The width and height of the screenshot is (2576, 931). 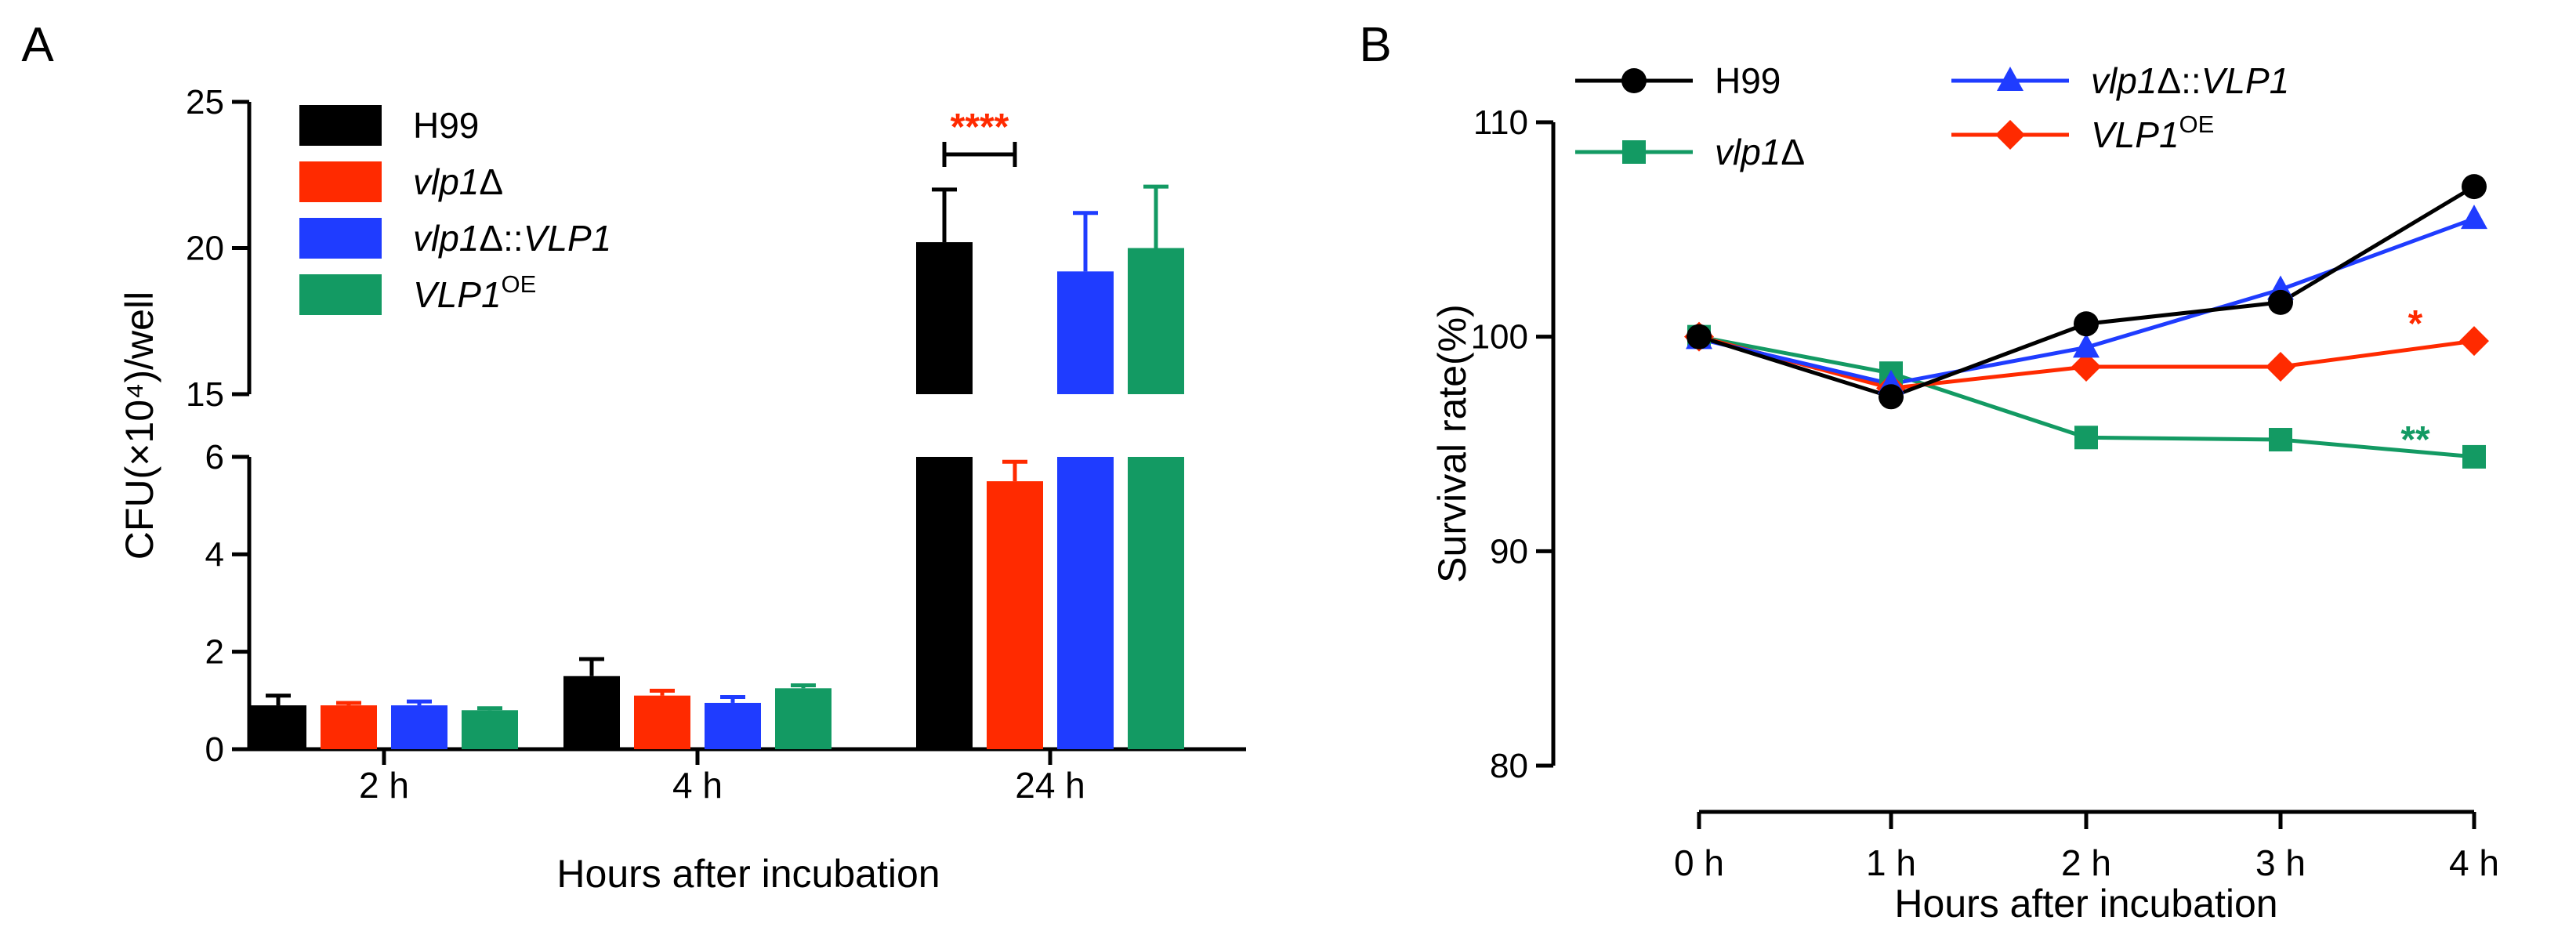 I want to click on a-y-tick-label: 20, so click(x=205, y=249).